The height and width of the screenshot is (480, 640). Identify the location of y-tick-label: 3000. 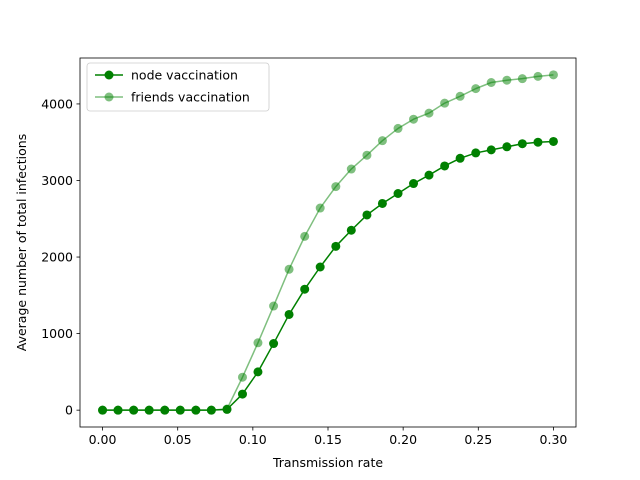
(57, 180).